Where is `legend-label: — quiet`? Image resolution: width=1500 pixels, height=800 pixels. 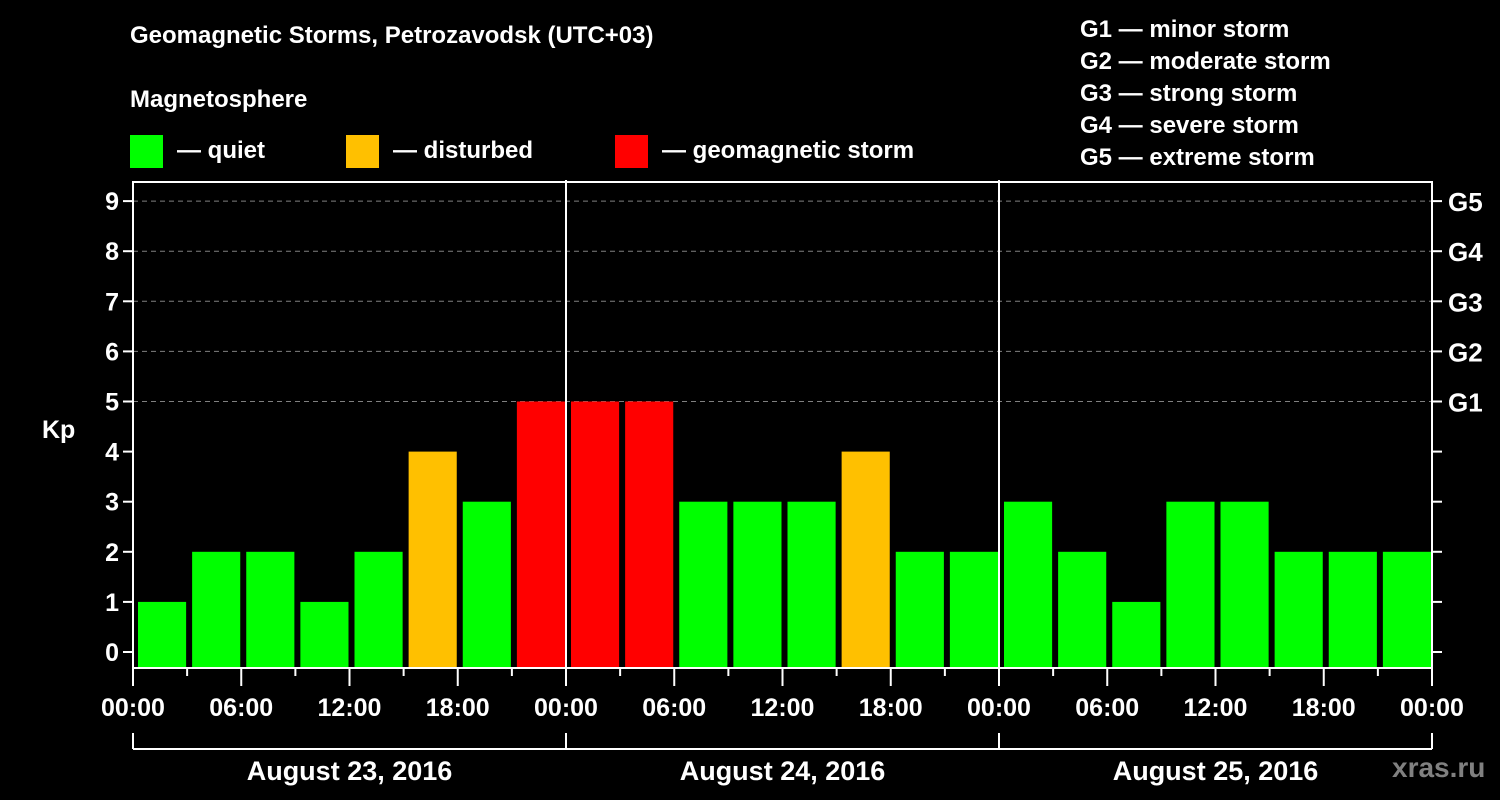
legend-label: — quiet is located at coordinates (221, 150).